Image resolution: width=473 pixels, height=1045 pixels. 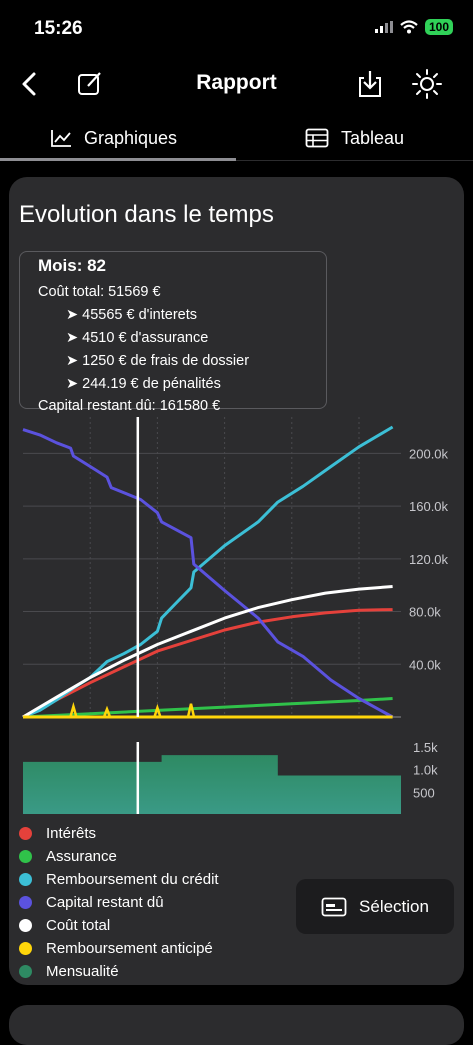 I want to click on tooltip-penalites: ➤ 244.19 € de pénalités, so click(x=143, y=384).